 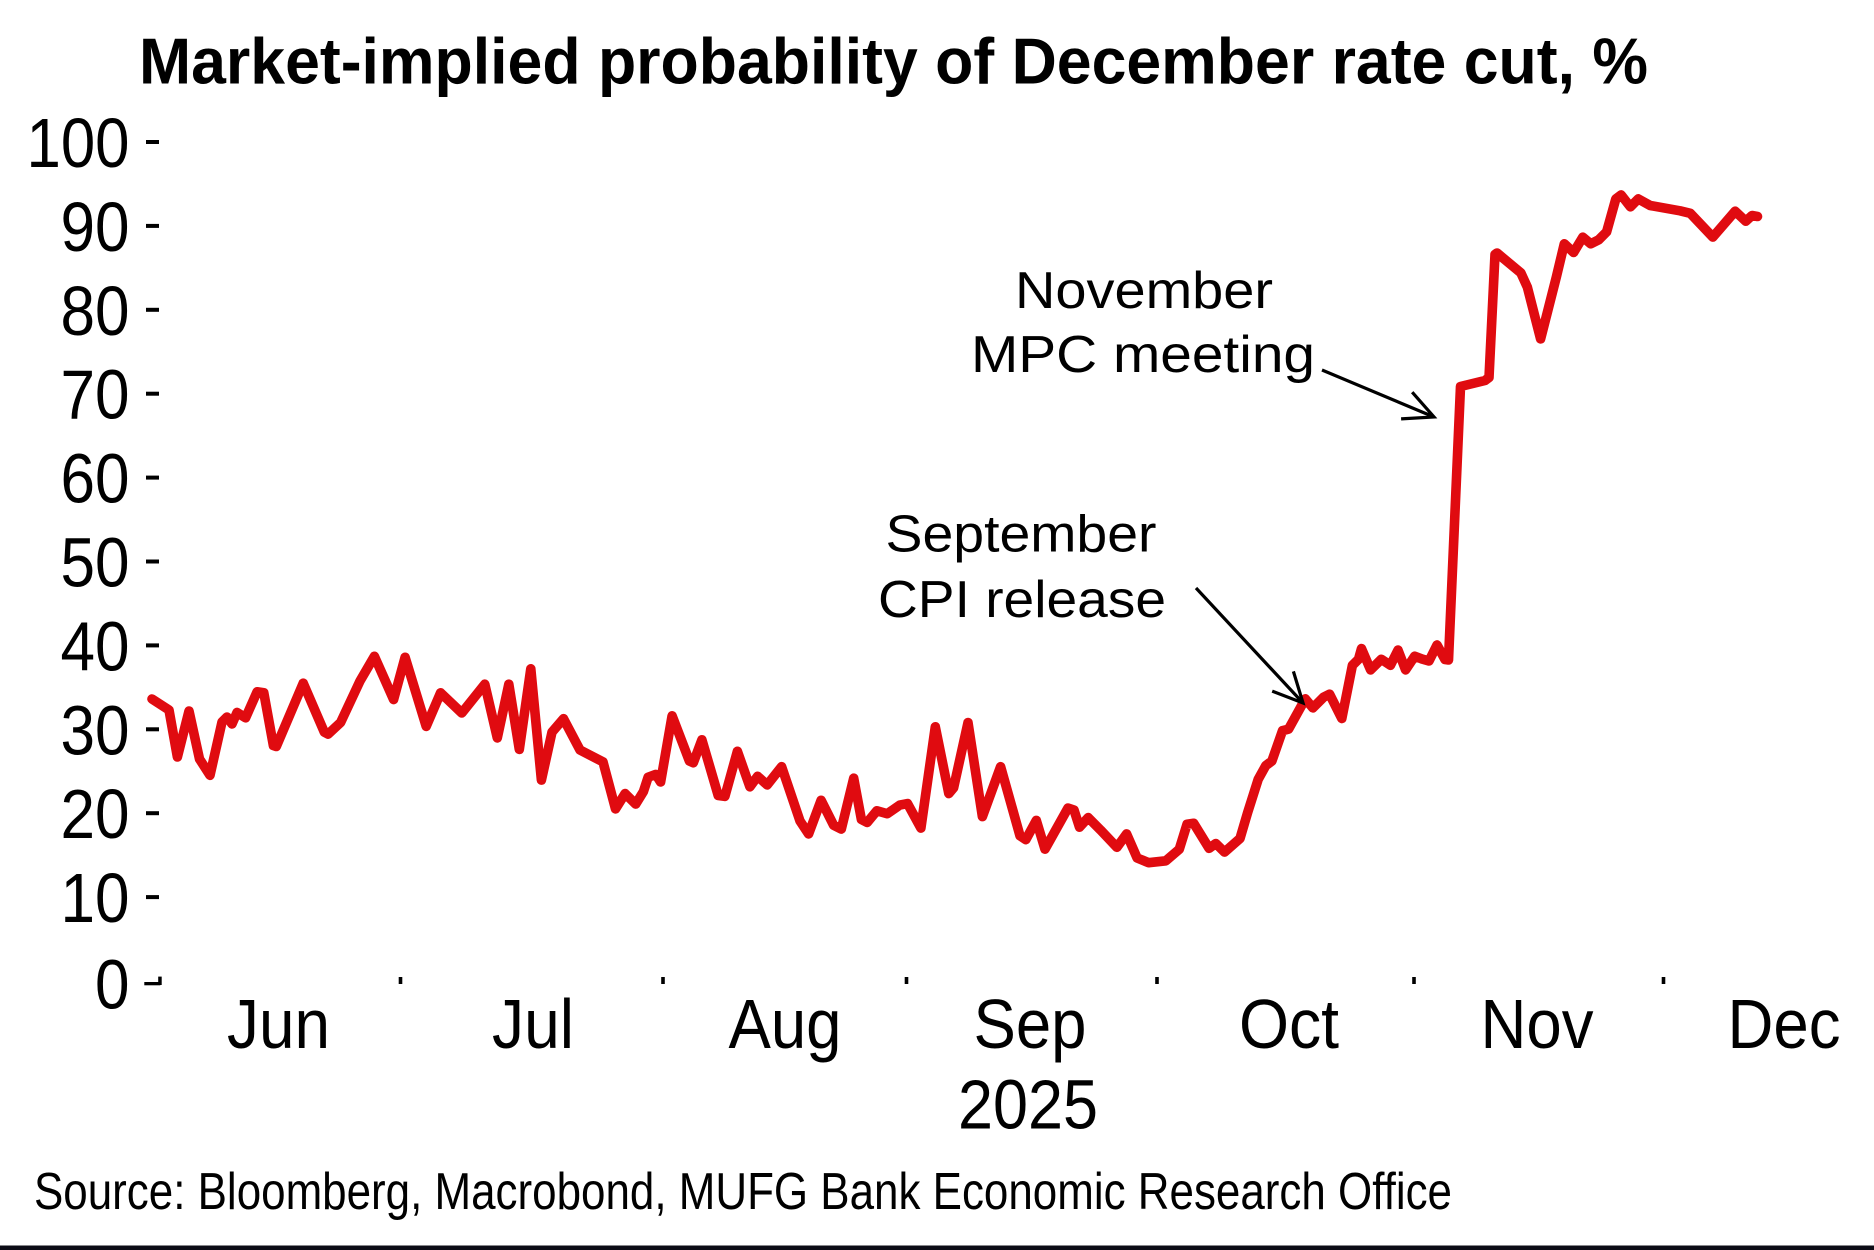 I want to click on svg-text: Oct, so click(x=1289, y=1024).